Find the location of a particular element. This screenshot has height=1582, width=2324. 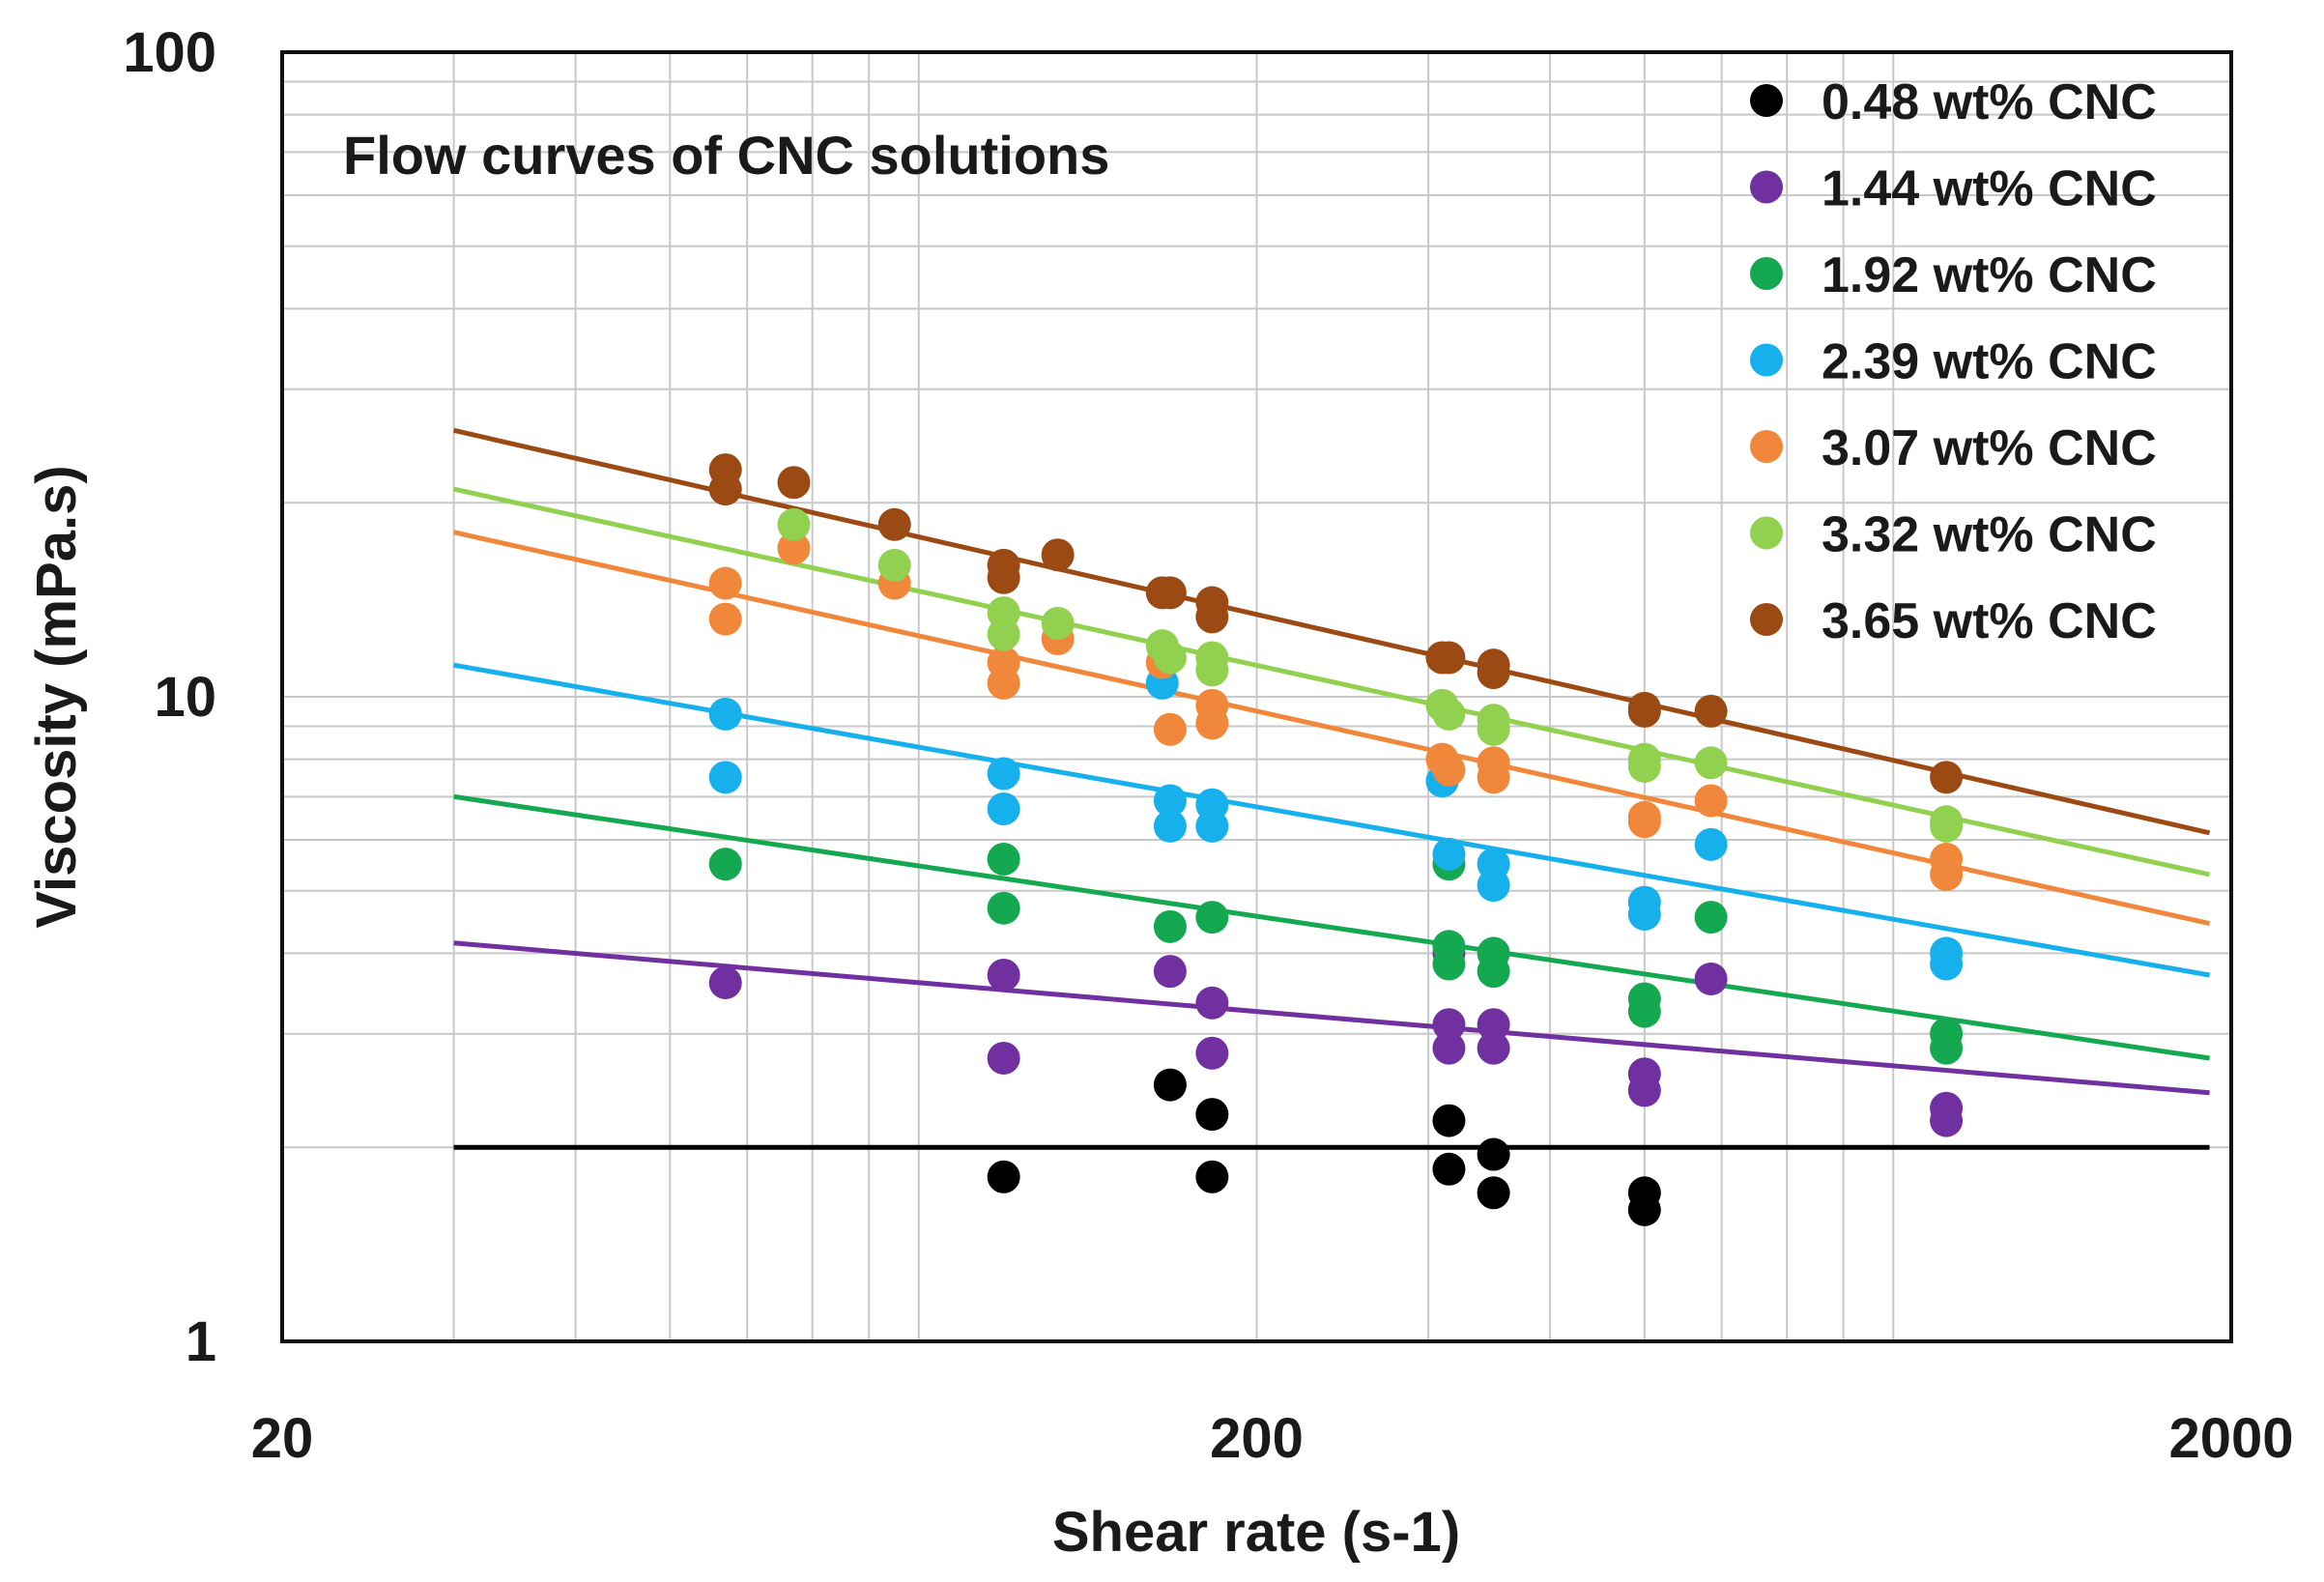

chart-title: Flow curves of CNC solutions is located at coordinates (726, 155).